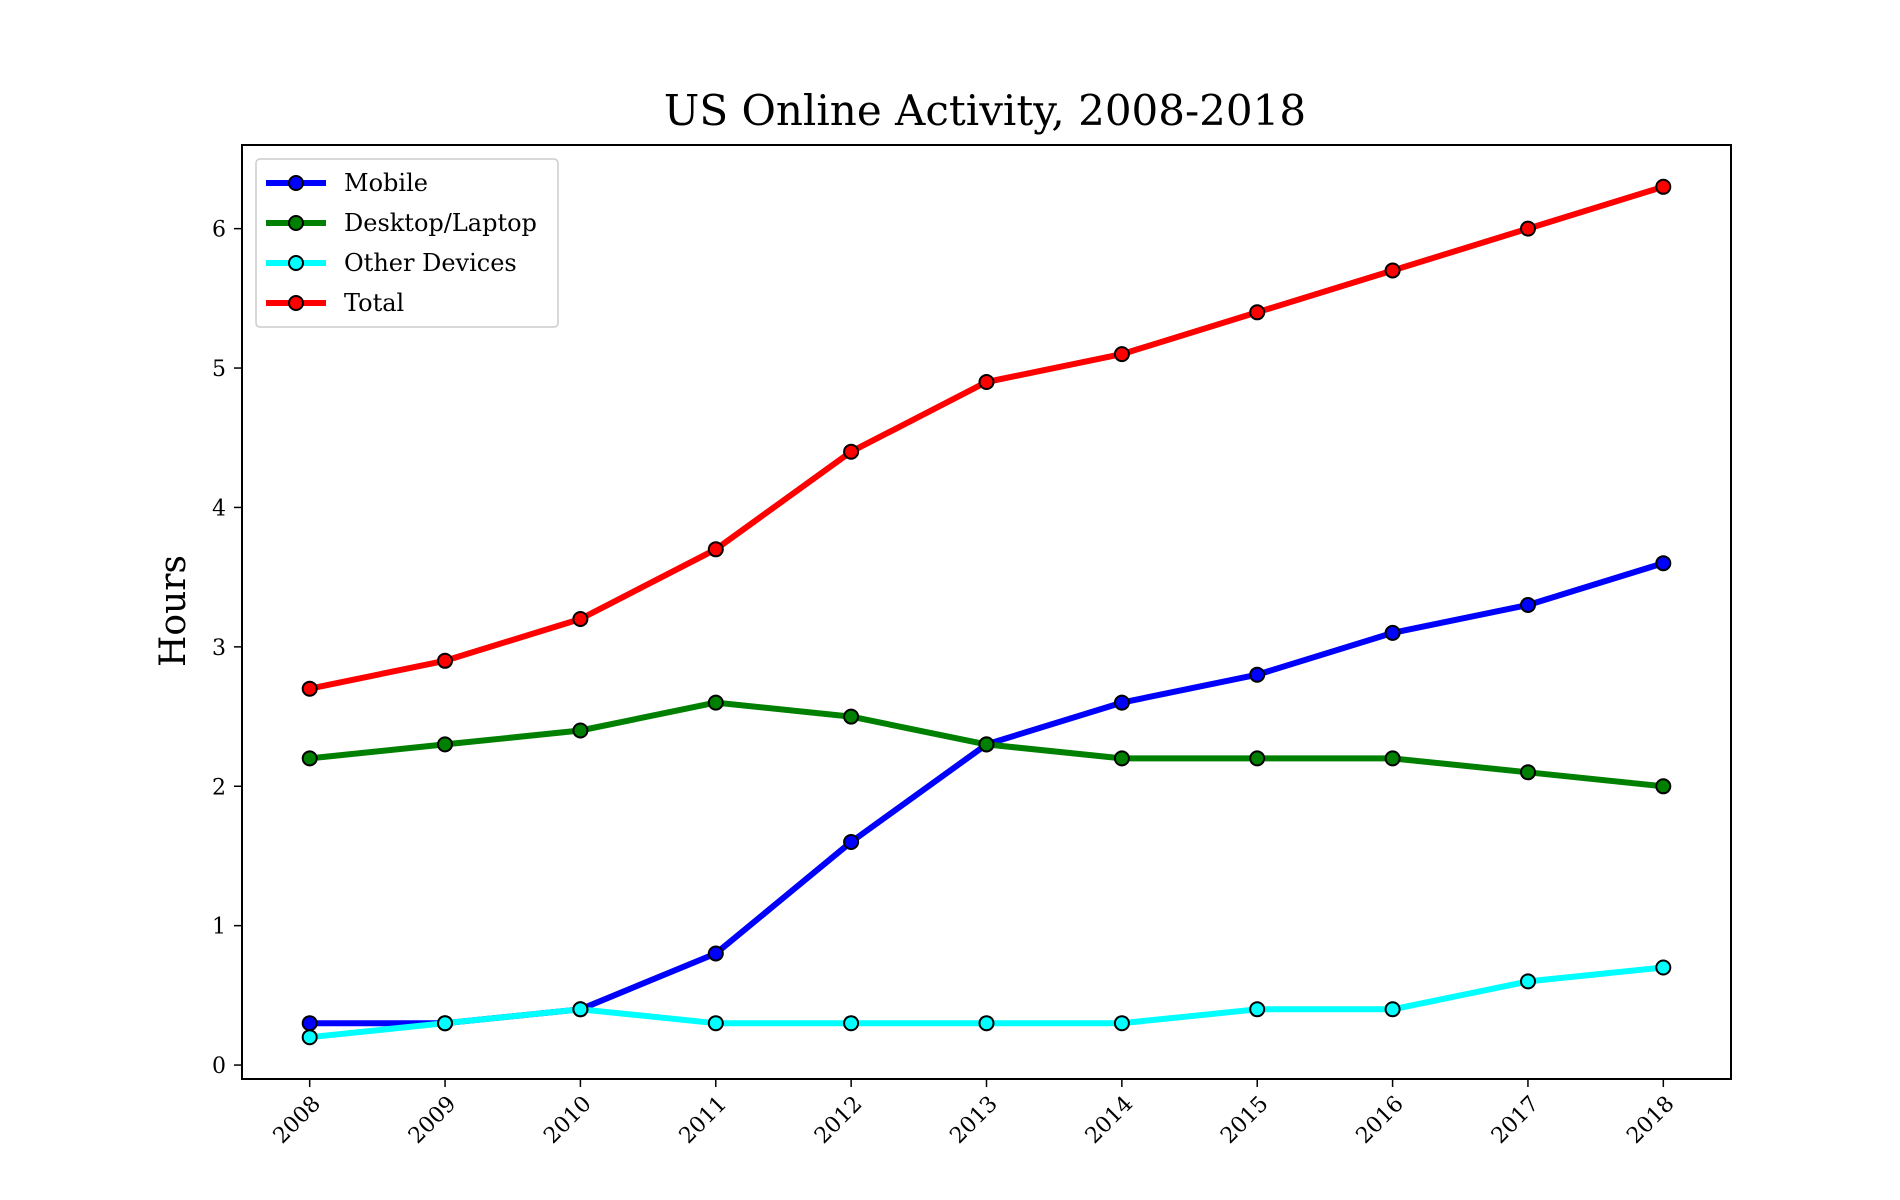 Image resolution: width=1900 pixels, height=1200 pixels. What do you see at coordinates (985, 110) in the screenshot?
I see `chart-title: US Online Activity, 2008-2018` at bounding box center [985, 110].